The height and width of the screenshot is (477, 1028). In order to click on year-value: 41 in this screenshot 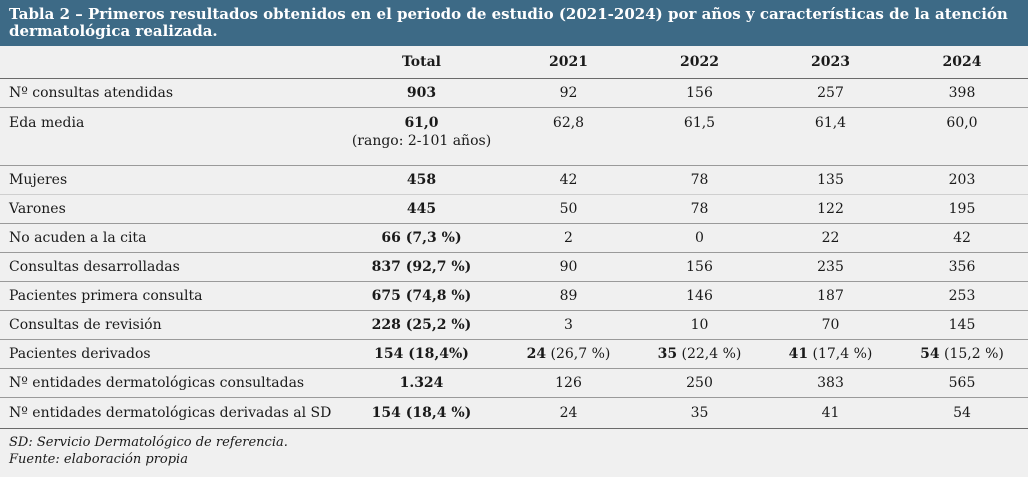, I will do `click(798, 354)`.